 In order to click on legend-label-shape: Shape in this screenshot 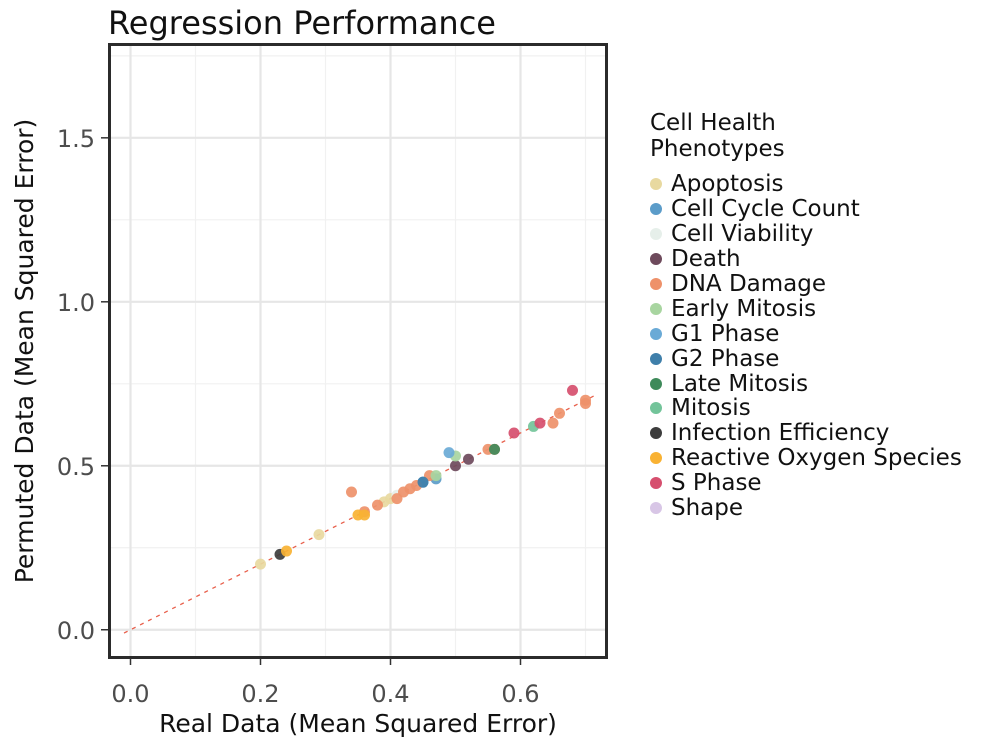, I will do `click(707, 508)`.